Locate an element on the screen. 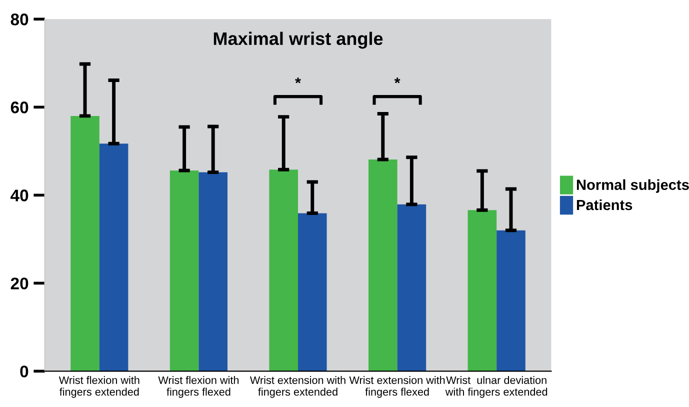  legend-label: Normal subjects is located at coordinates (632, 186).